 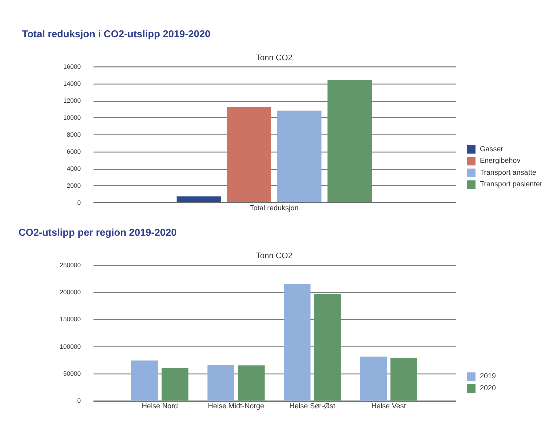 I want to click on x-tick-label: Helse Sør-Øst, so click(x=313, y=406).